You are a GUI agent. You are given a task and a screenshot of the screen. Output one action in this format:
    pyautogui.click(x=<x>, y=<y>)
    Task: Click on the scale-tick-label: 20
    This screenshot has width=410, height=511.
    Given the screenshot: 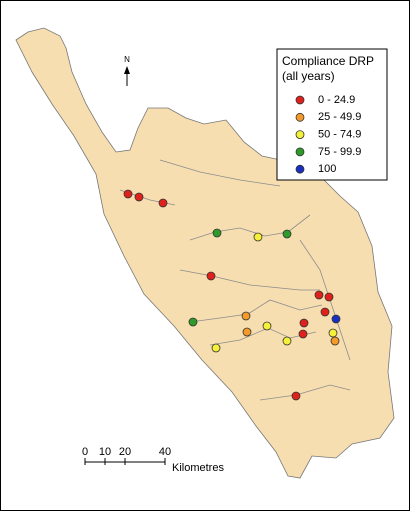 What is the action you would take?
    pyautogui.click(x=125, y=452)
    